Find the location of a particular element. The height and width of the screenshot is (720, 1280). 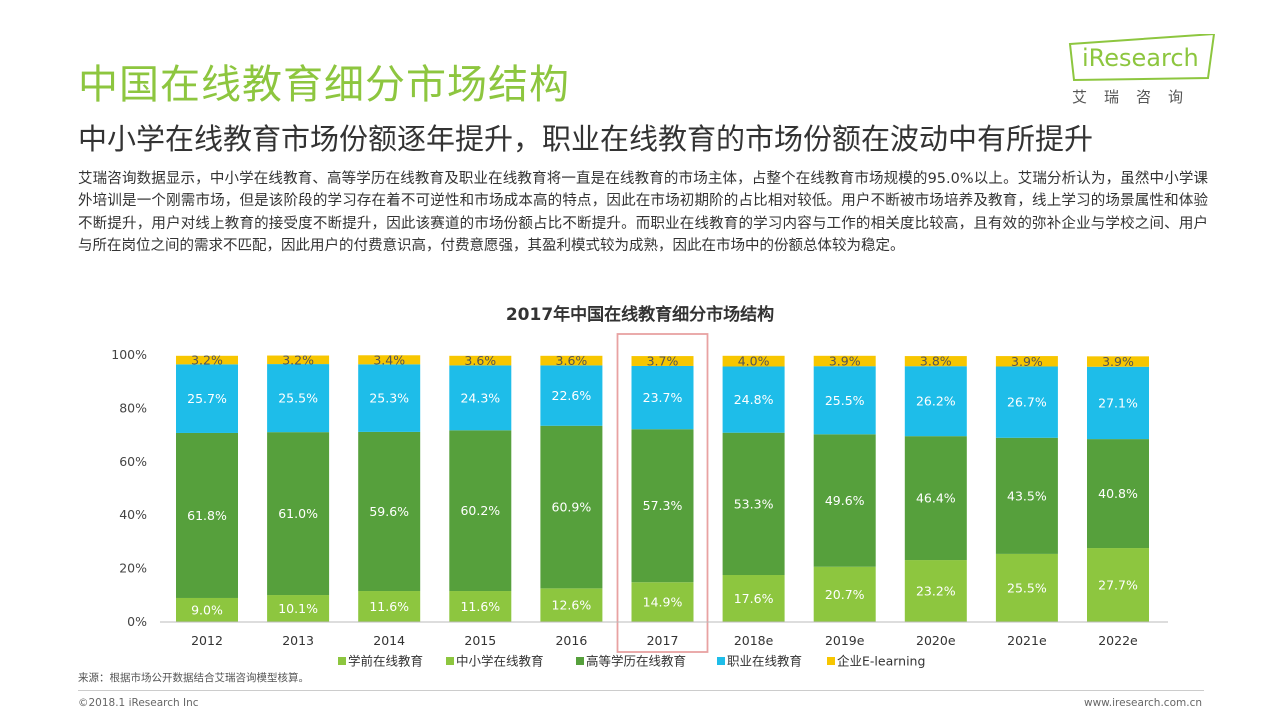

logo-wordmark: iResearch is located at coordinates (1140, 58).